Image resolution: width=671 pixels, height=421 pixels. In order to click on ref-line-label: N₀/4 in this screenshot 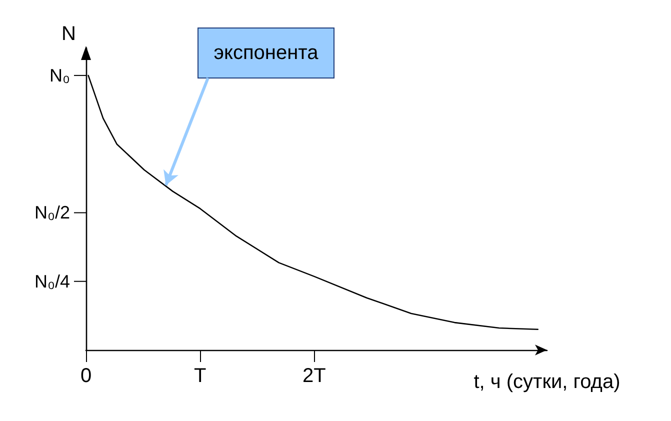, I will do `click(52, 281)`.